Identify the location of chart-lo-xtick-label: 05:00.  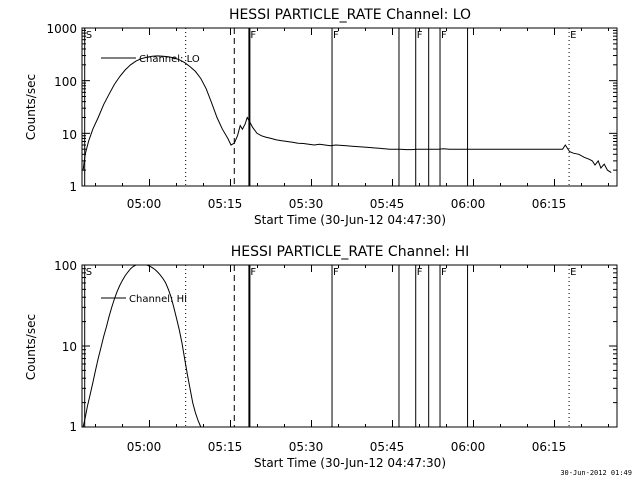
(144, 204).